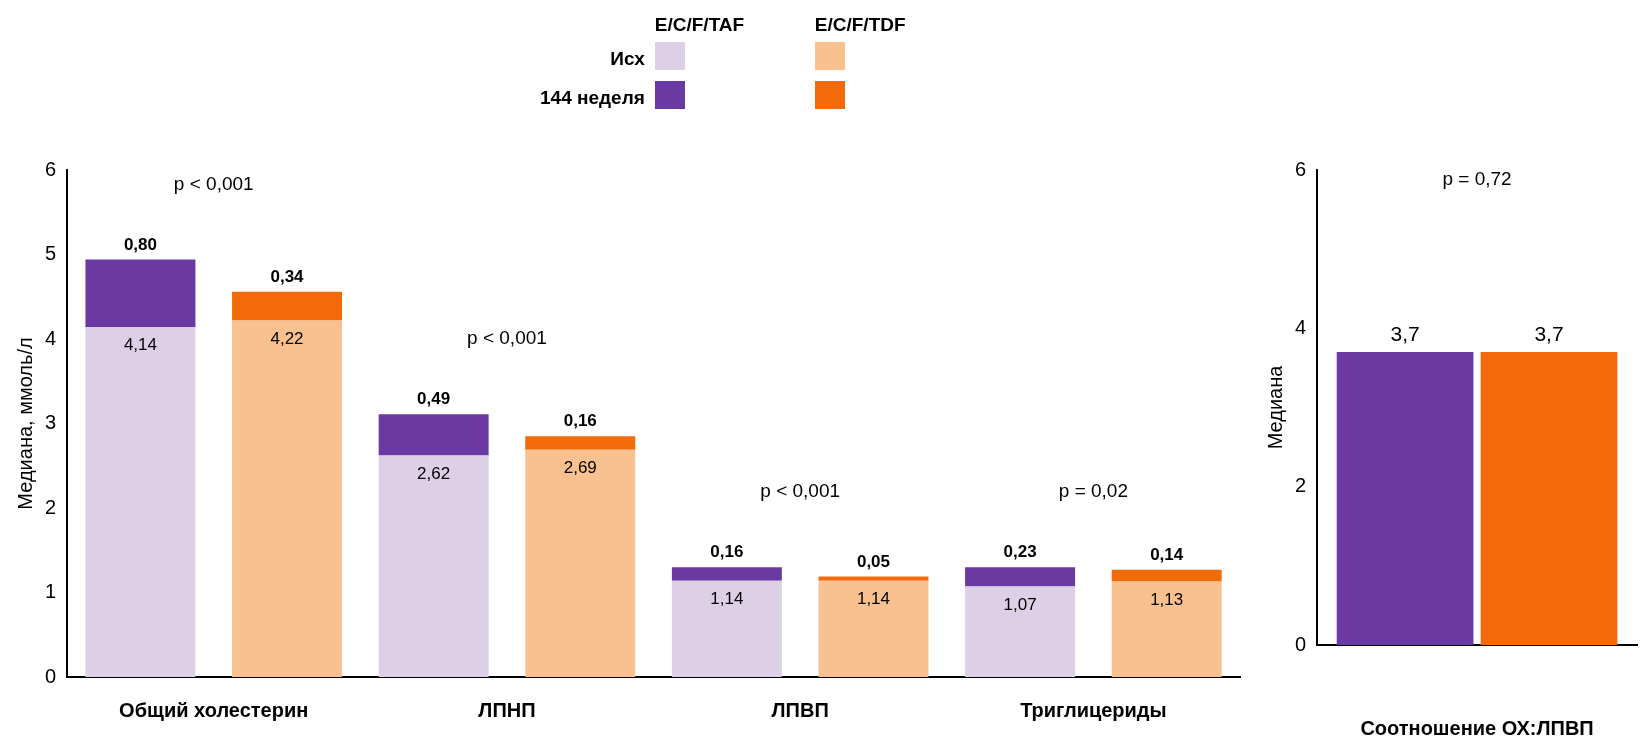  I want to click on data-label: 2,69, so click(580, 467).